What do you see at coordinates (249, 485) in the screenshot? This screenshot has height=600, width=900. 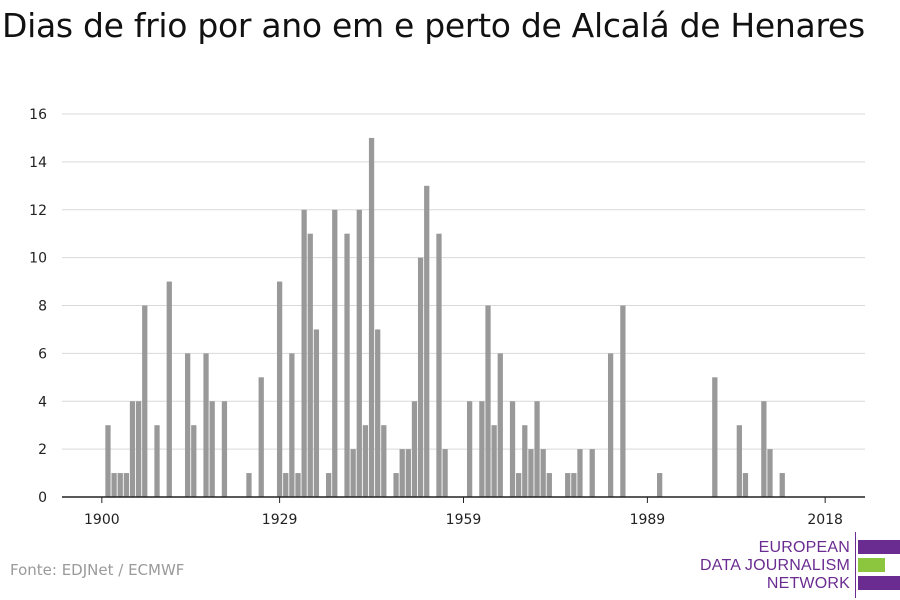 I see `bar-1924` at bounding box center [249, 485].